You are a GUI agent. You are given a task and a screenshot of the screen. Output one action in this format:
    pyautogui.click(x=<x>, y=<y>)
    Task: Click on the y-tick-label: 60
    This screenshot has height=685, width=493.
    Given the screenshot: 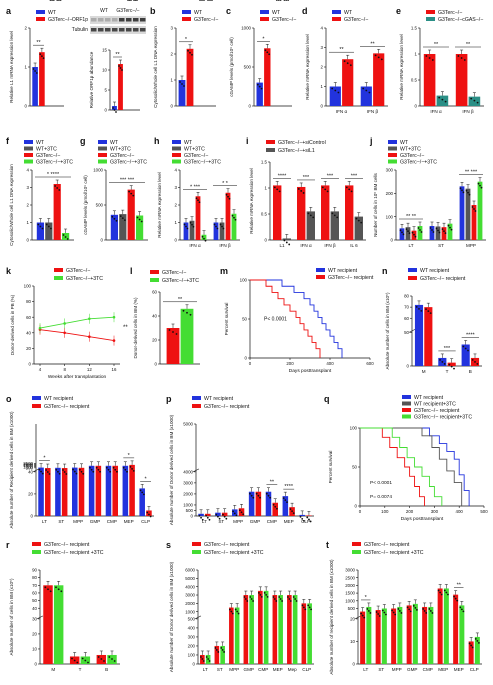 What is the action you would take?
    pyautogui.click(x=28, y=317)
    